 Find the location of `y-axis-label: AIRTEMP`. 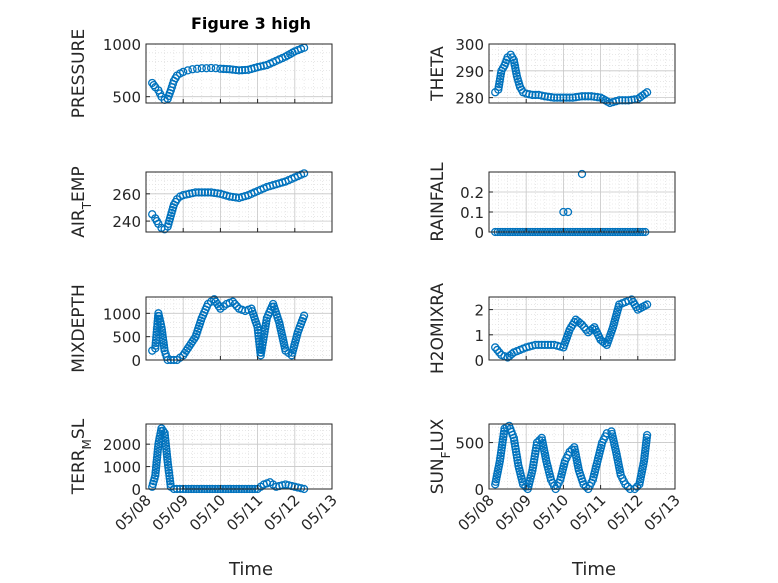

y-axis-label: AIRTEMP is located at coordinates (81, 201).